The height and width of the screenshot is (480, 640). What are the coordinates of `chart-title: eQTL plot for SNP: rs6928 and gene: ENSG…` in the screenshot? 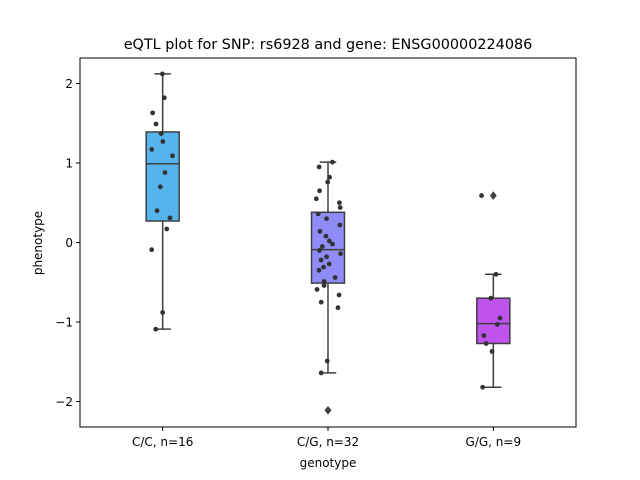 It's located at (328, 45).